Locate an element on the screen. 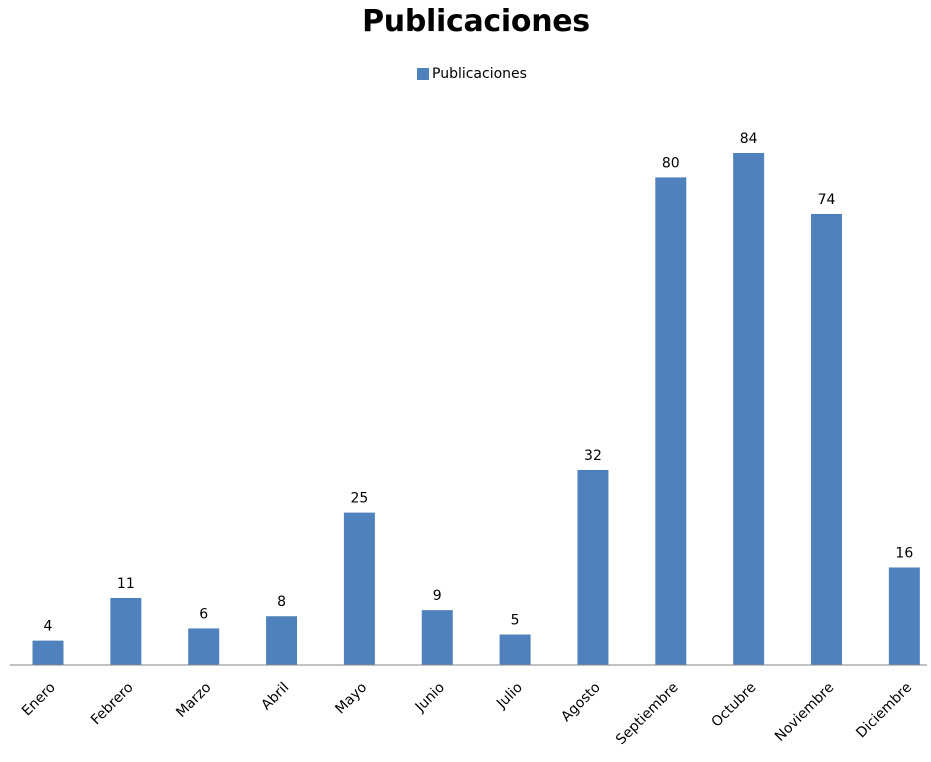  bar-diciembre is located at coordinates (904, 616).